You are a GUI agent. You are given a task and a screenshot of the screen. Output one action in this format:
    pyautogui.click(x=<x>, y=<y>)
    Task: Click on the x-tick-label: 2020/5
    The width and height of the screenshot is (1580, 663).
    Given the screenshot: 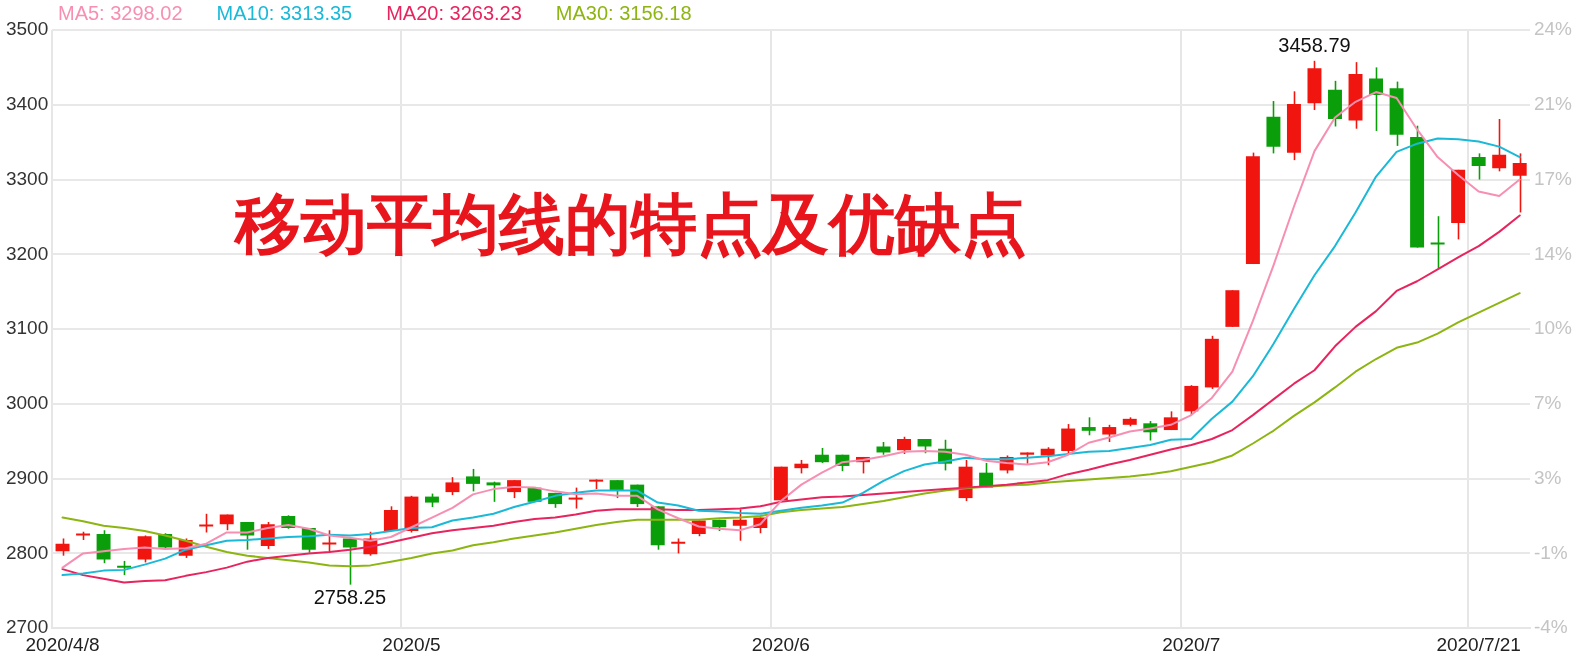 What is the action you would take?
    pyautogui.click(x=411, y=644)
    